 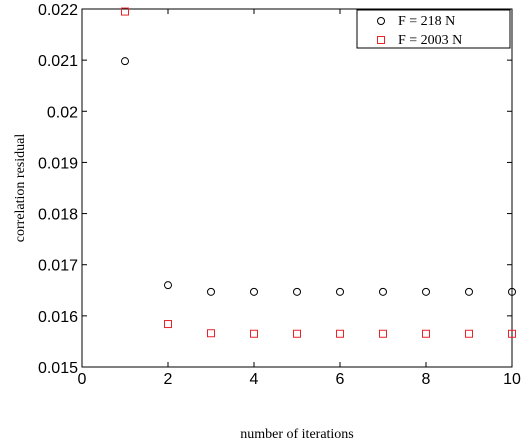 What do you see at coordinates (58, 215) in the screenshot?
I see `y-tick-label: 0.018` at bounding box center [58, 215].